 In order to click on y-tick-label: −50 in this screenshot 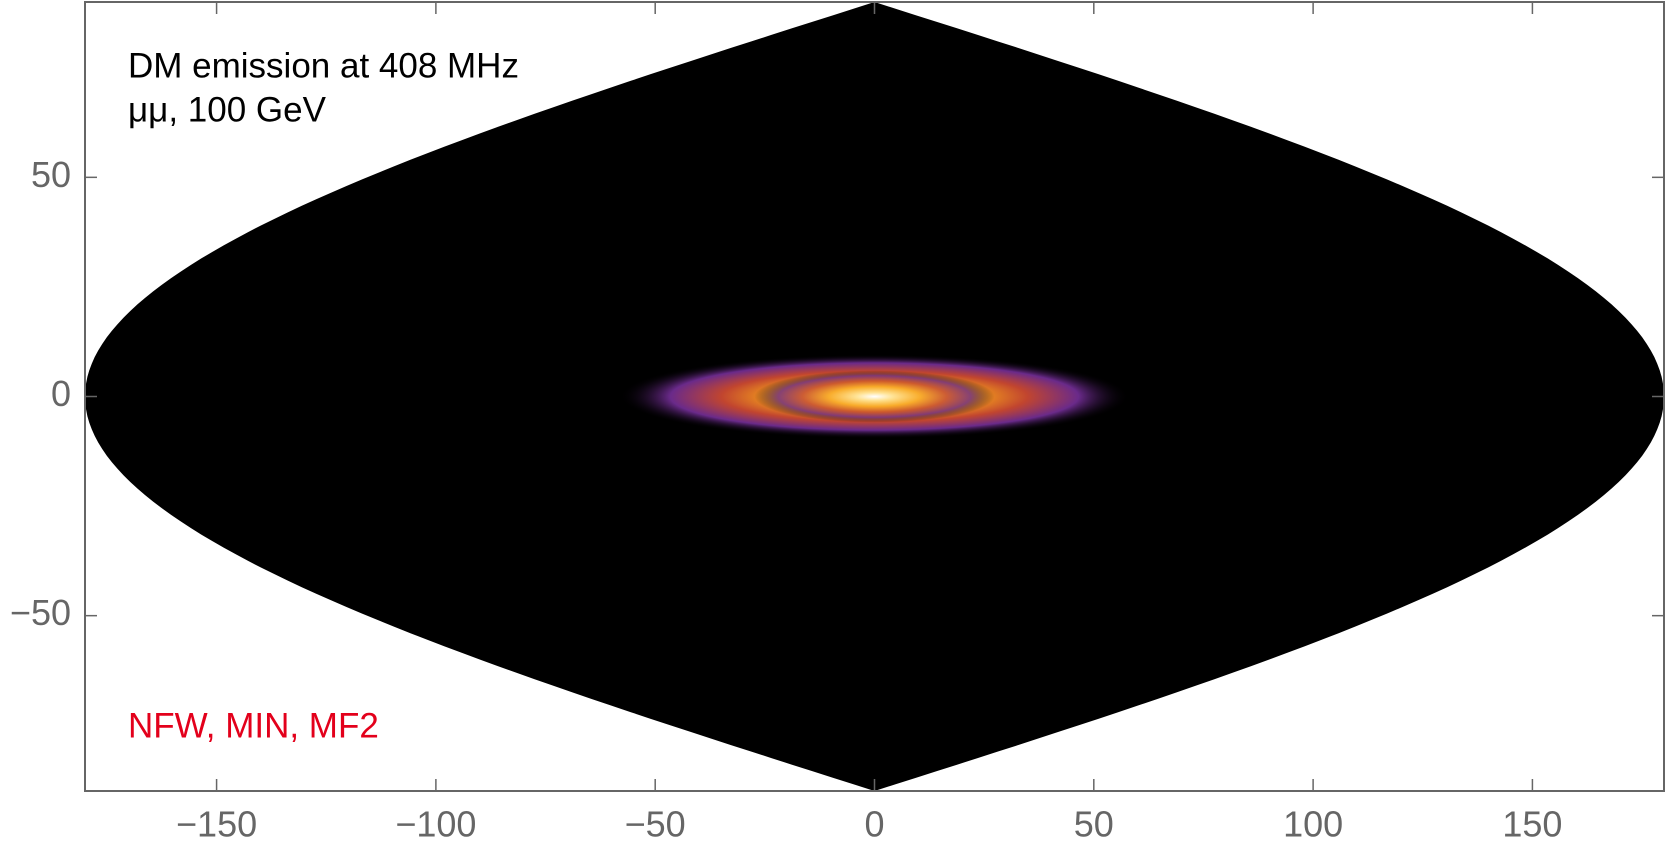, I will do `click(40, 612)`.